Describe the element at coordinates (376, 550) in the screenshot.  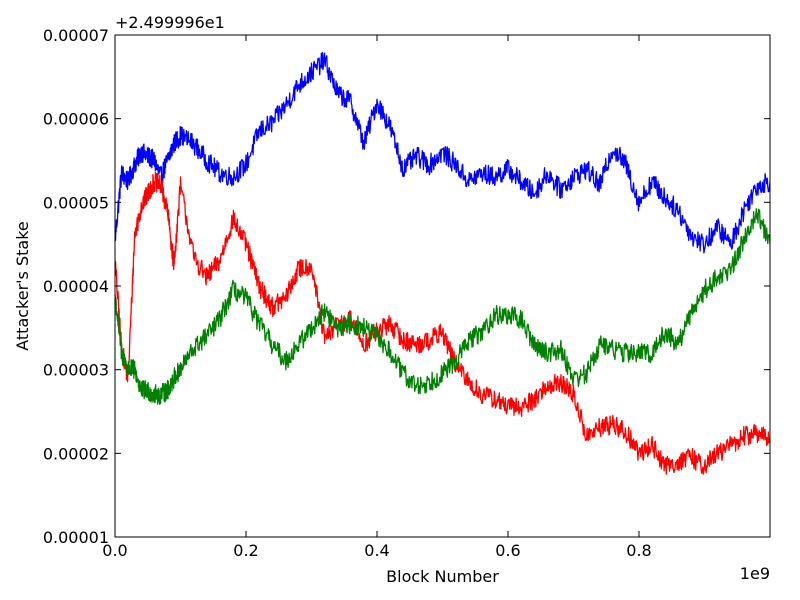
I see `x-tick-label: 0.4` at that location.